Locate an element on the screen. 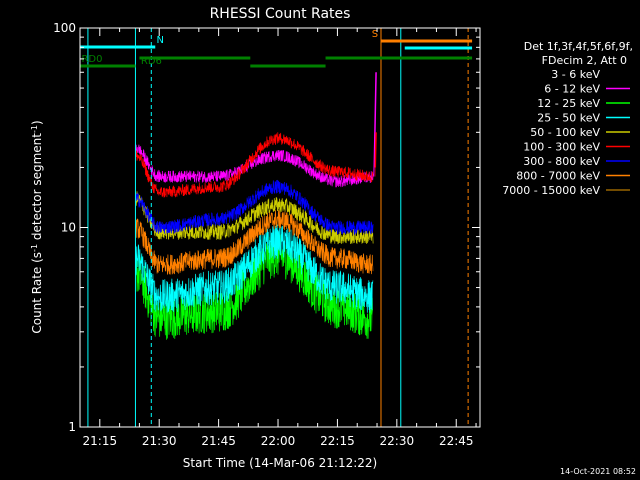 This screenshot has width=640, height=480. x-tick-label: 21:15 is located at coordinates (100, 441).